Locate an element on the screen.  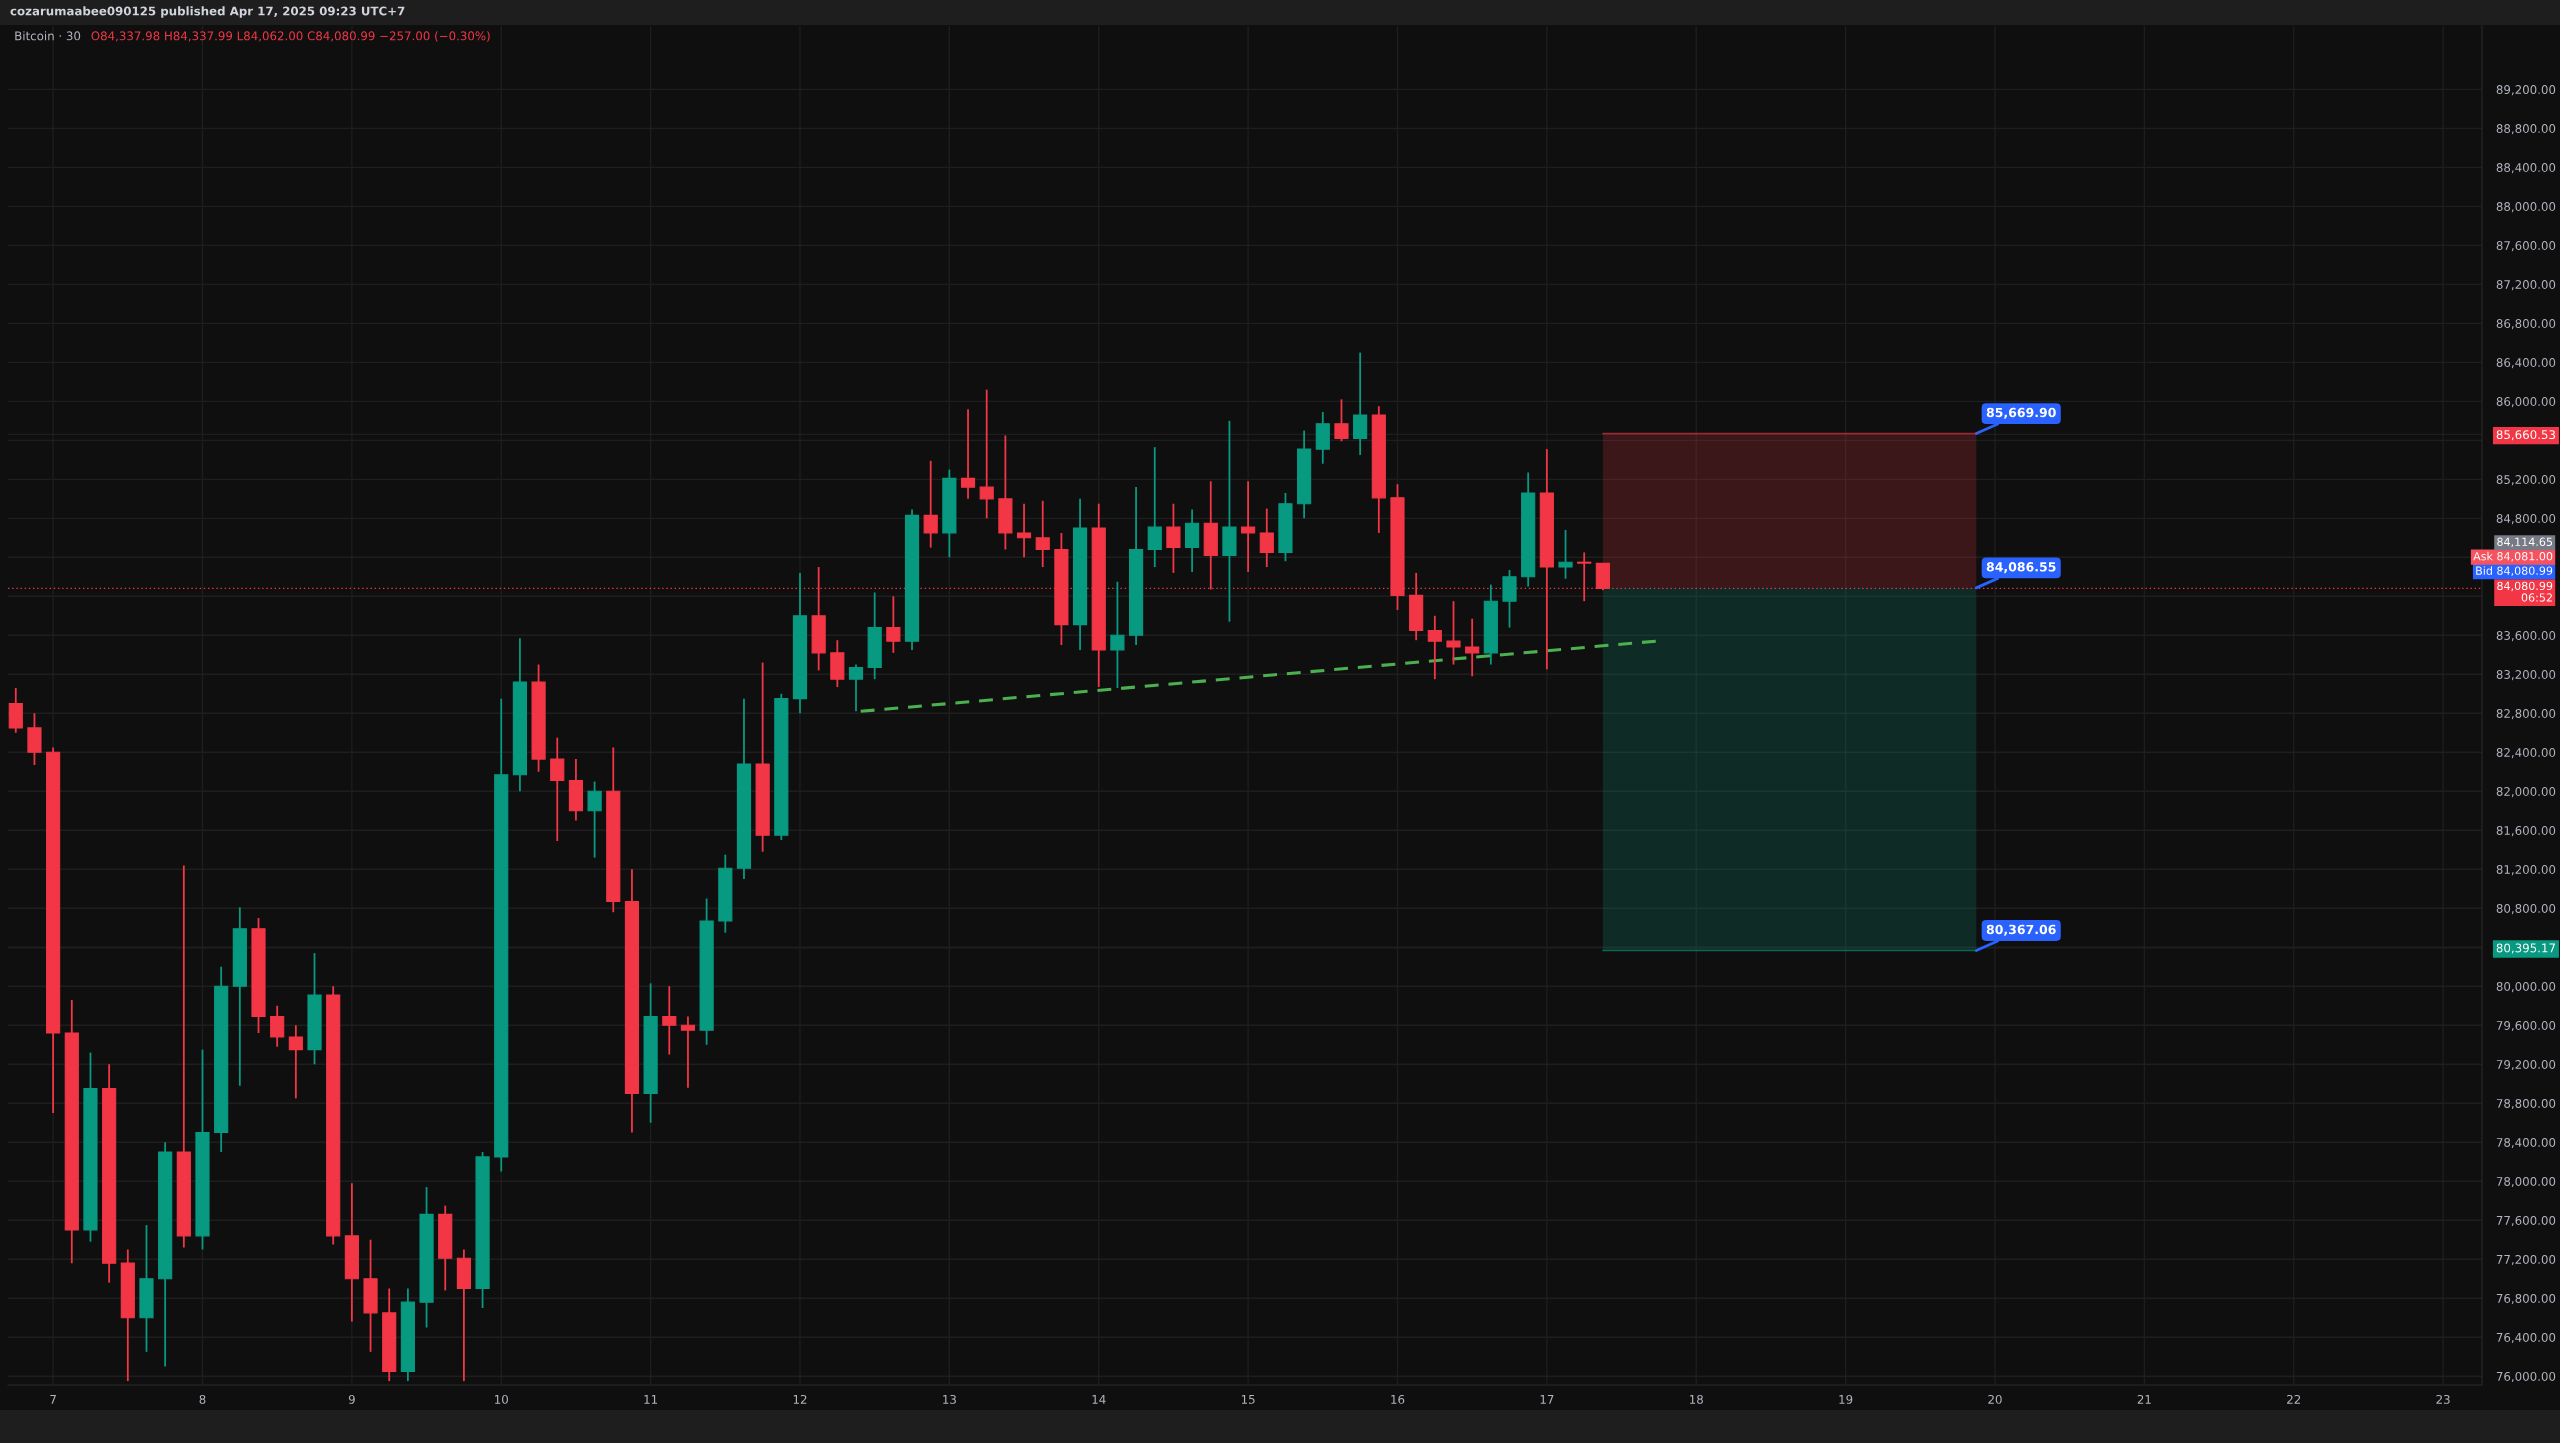
y-tick-label: 80,800.00 is located at coordinates (2526, 909).